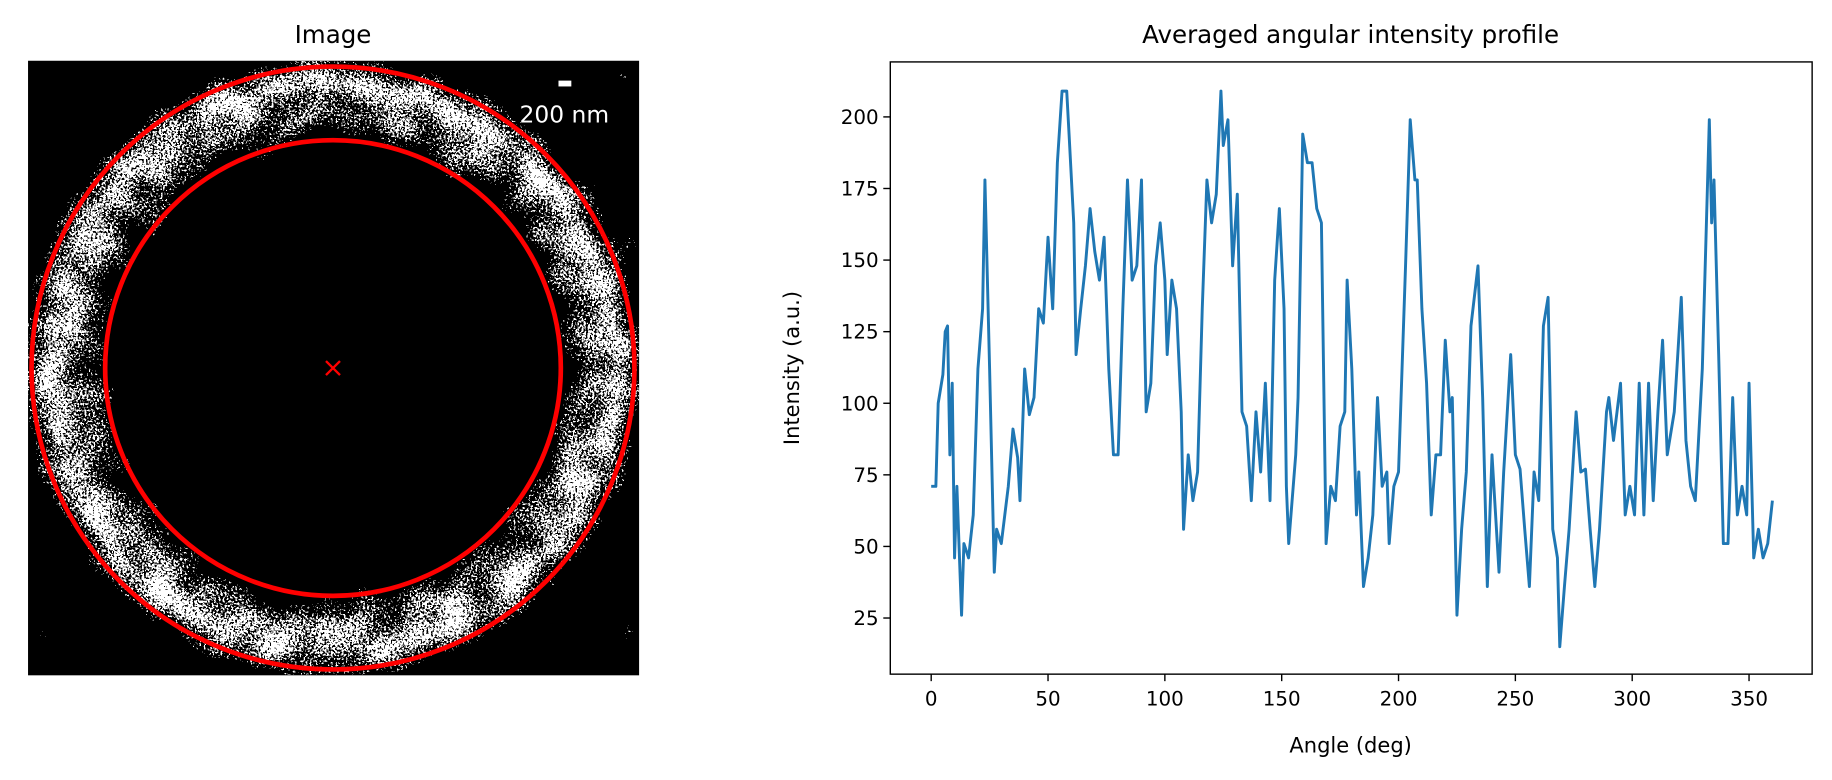  I want to click on x-tick-label: 100, so click(1165, 699).